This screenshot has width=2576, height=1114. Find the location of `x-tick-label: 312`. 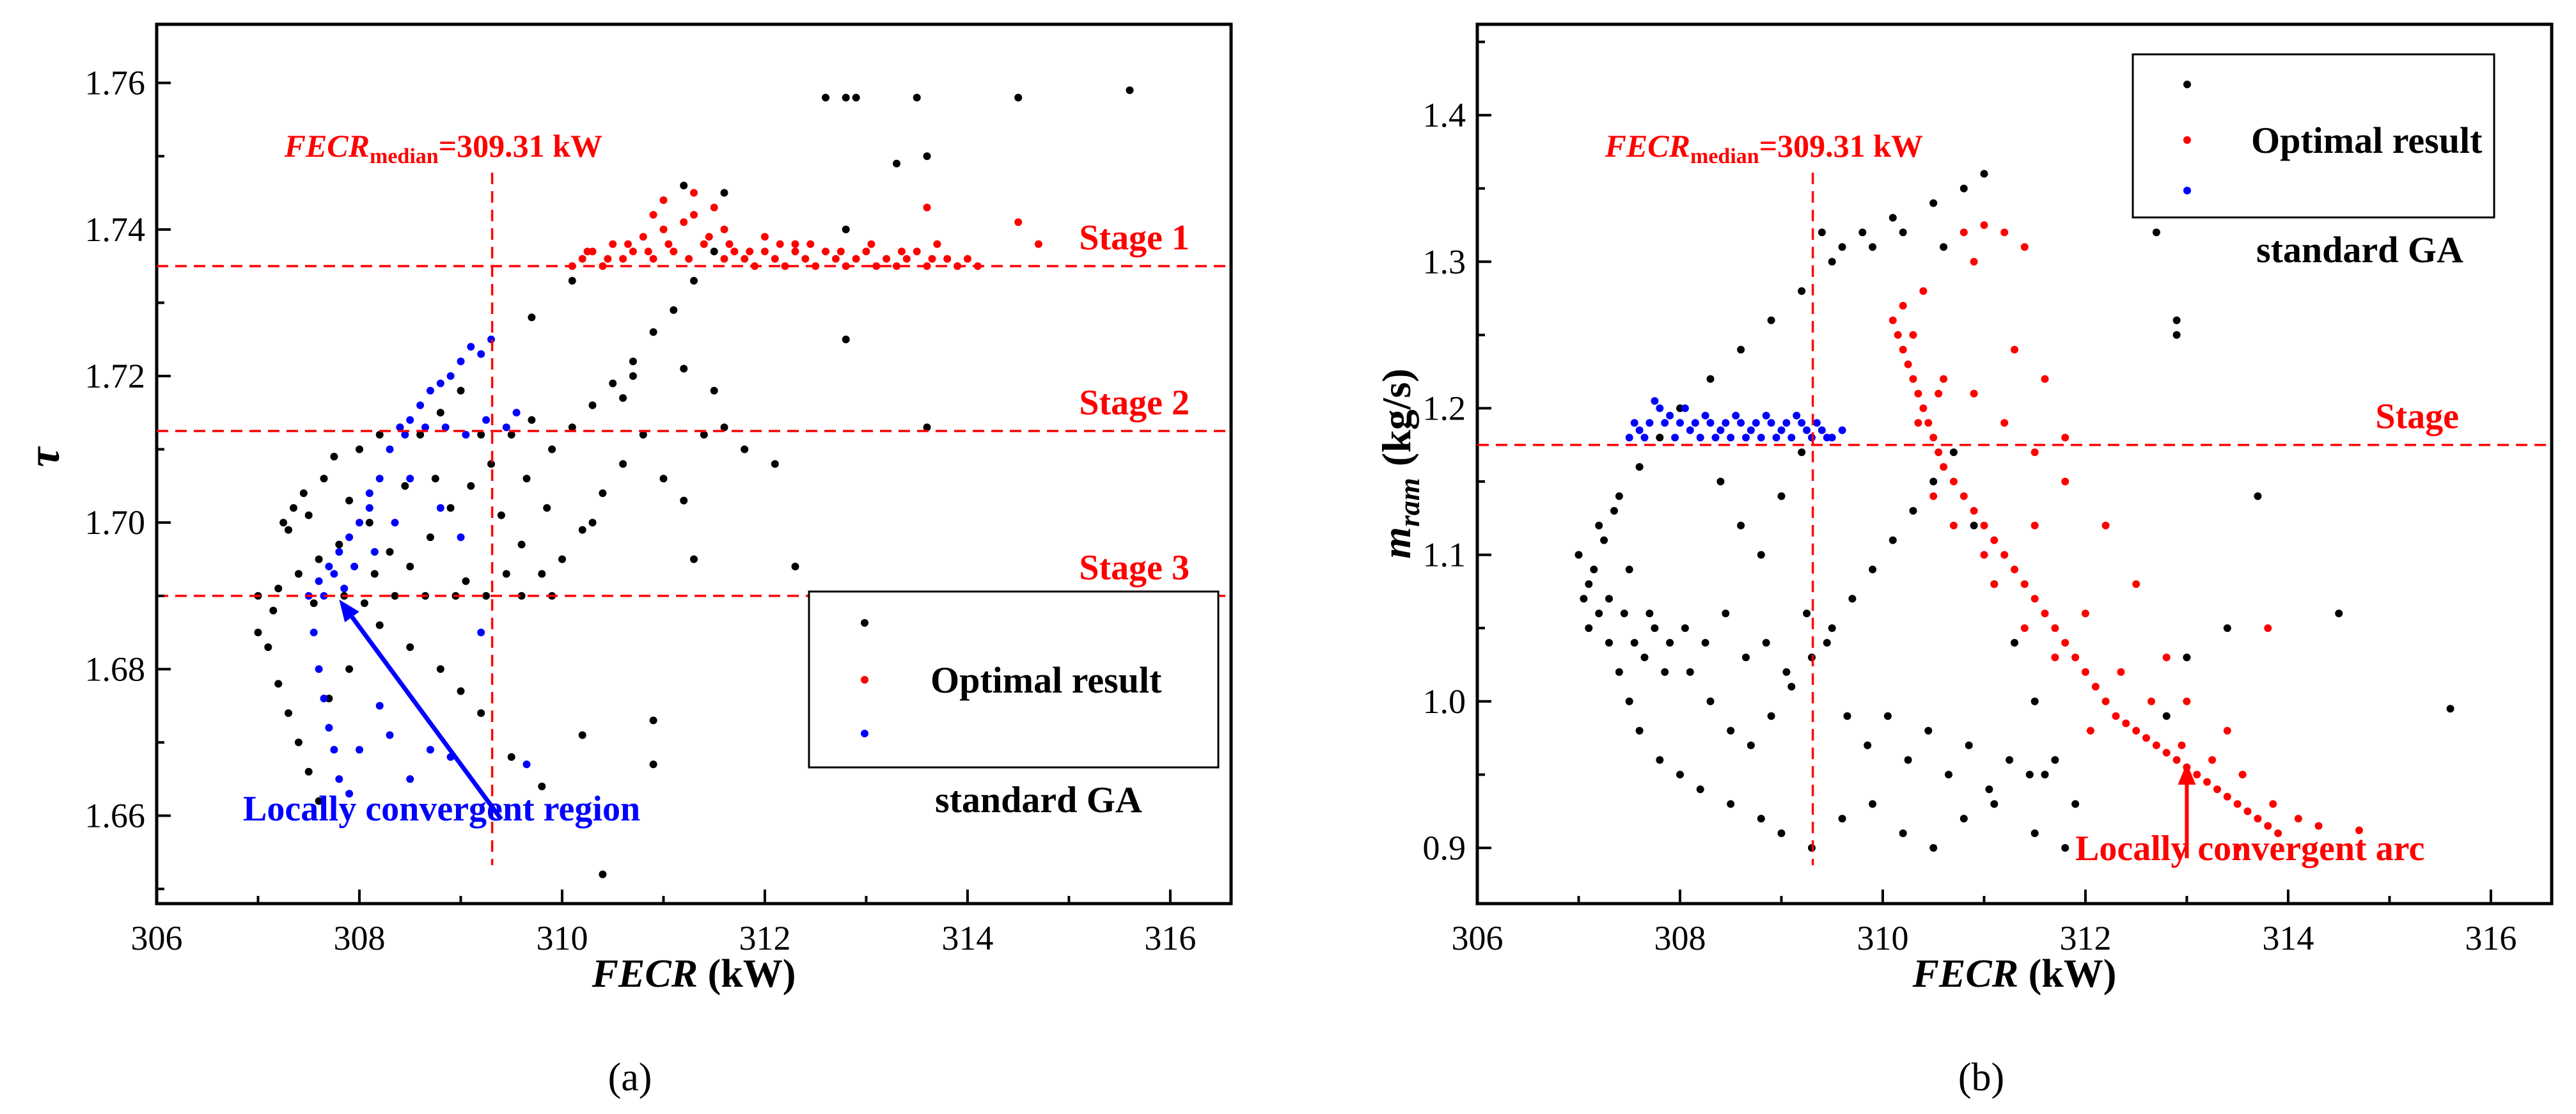

x-tick-label: 312 is located at coordinates (2085, 938).